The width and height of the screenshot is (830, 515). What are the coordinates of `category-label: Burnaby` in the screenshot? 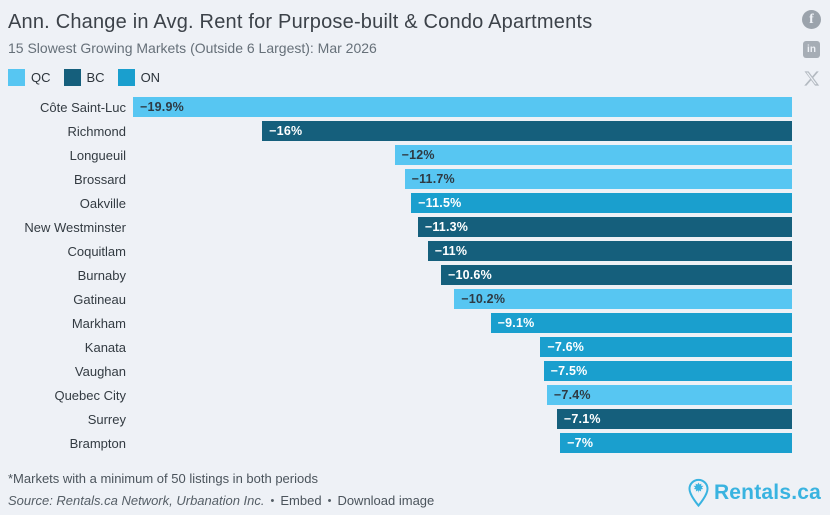 It's located at (101, 275).